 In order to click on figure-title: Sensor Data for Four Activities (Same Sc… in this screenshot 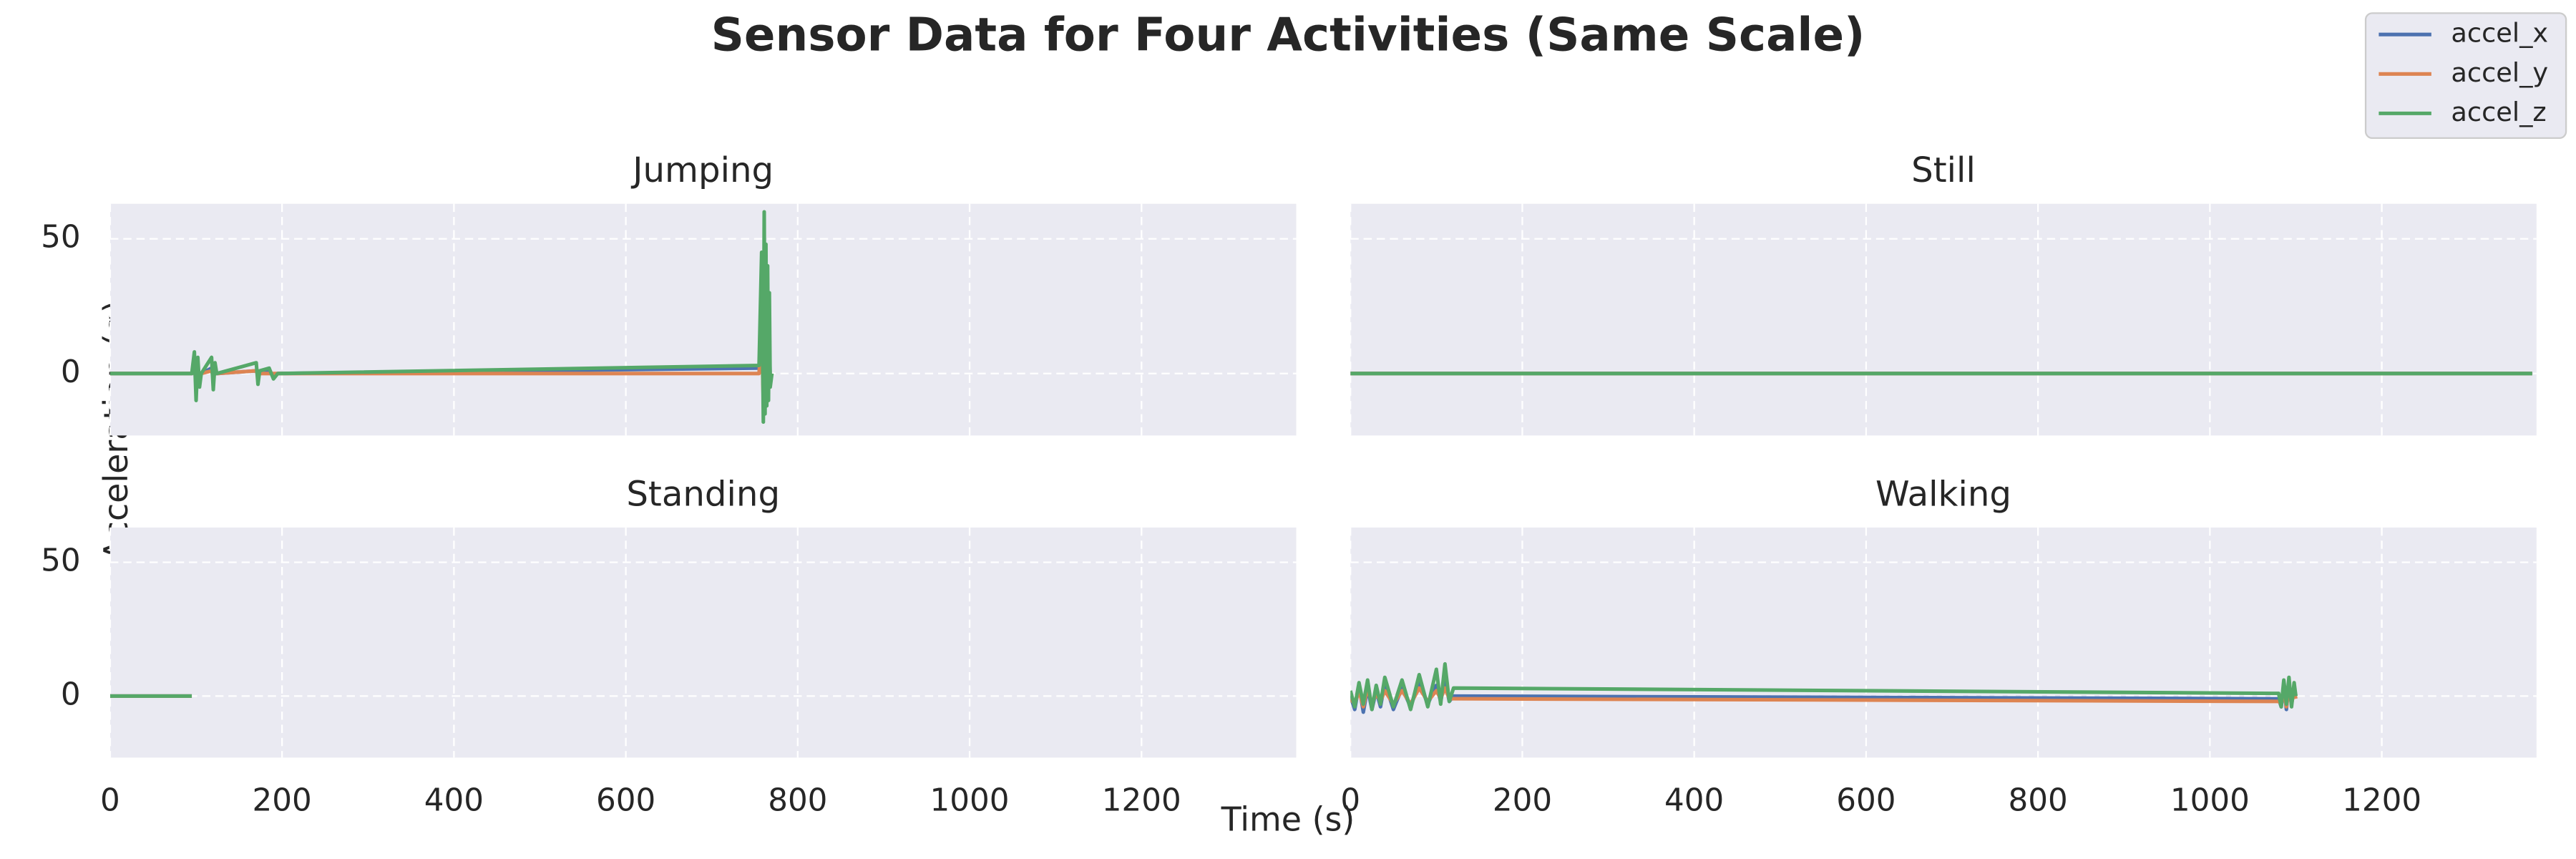, I will do `click(1288, 35)`.